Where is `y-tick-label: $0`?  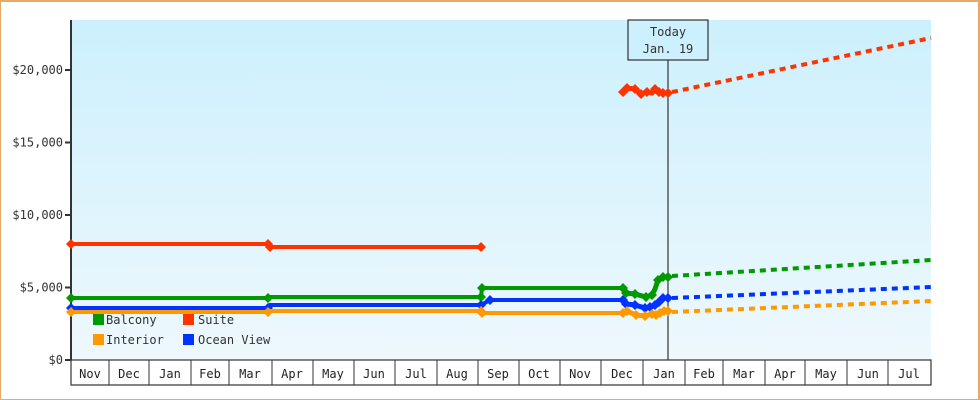 y-tick-label: $0 is located at coordinates (56, 360).